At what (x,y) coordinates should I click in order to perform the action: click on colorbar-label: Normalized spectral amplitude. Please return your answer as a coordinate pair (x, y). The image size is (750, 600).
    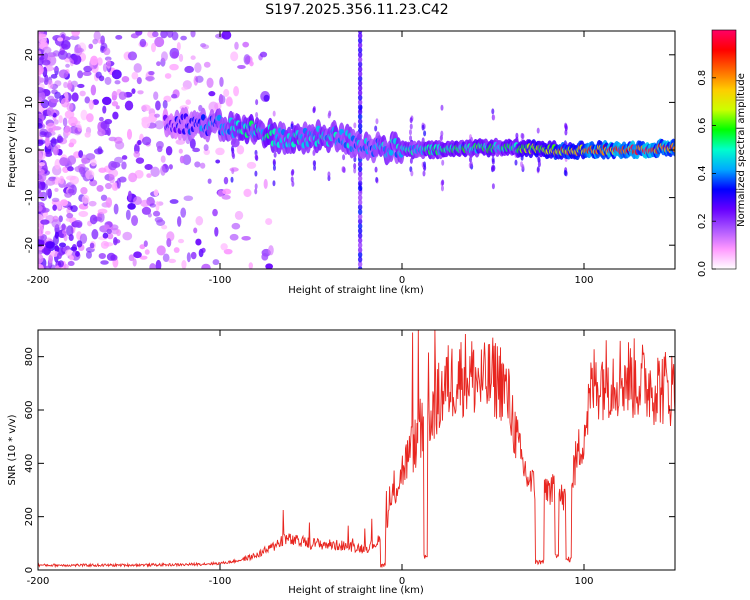
    Looking at the image, I should click on (741, 150).